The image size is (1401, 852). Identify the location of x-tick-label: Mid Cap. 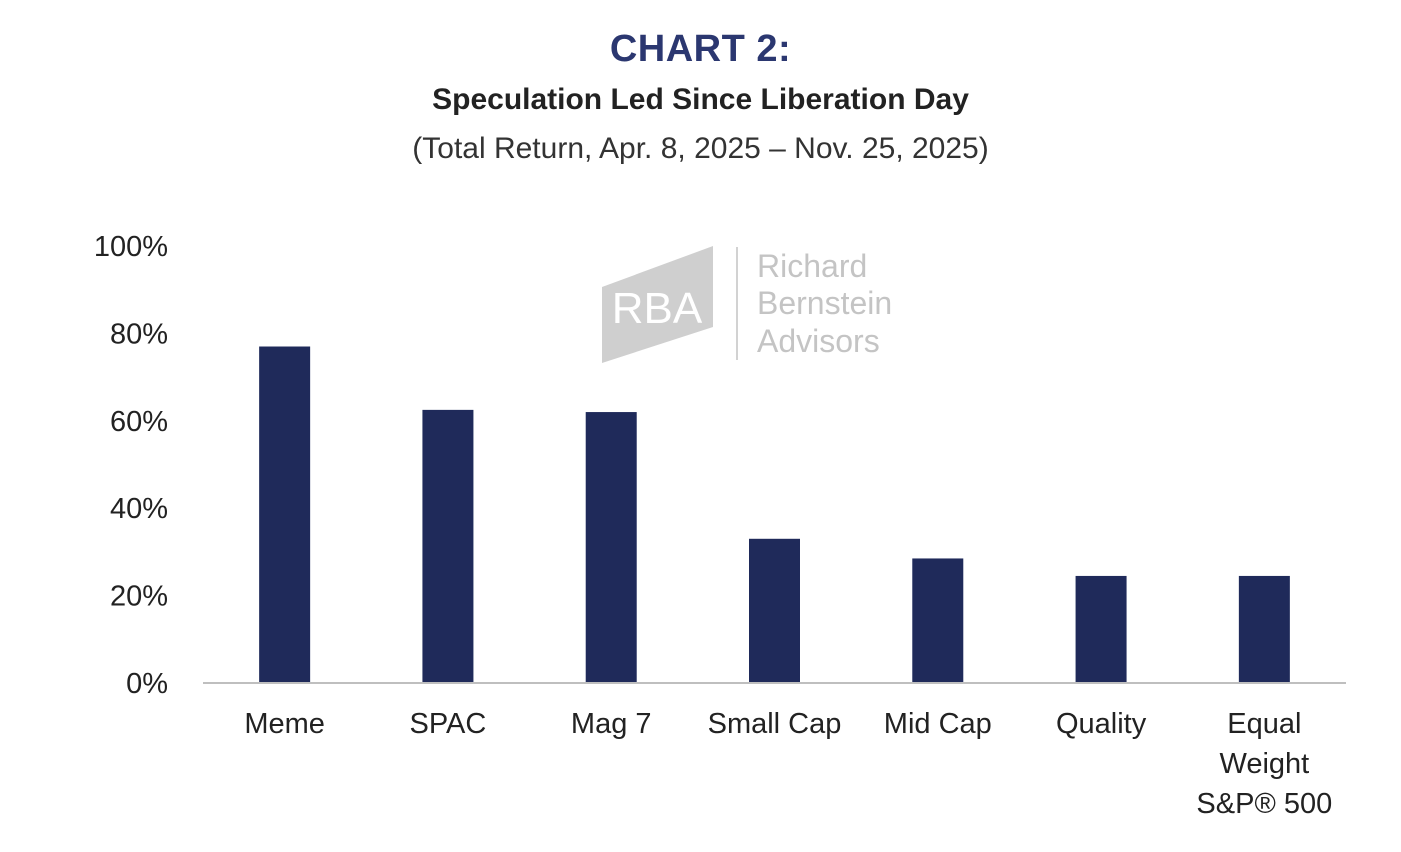
(938, 724).